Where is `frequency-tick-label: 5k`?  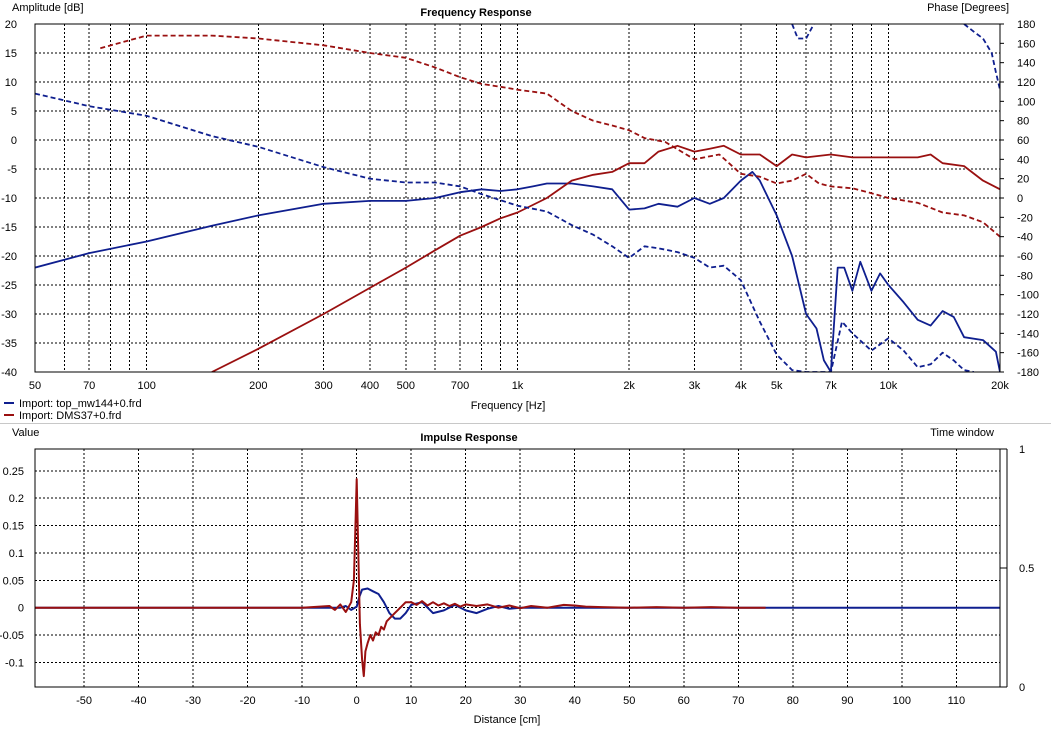 frequency-tick-label: 5k is located at coordinates (777, 386).